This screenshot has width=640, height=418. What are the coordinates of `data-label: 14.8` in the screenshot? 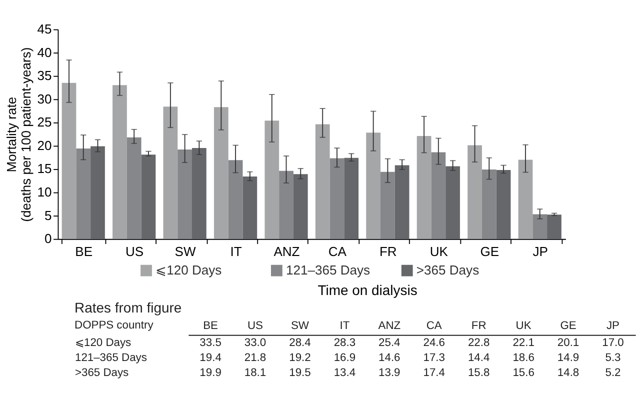 It's located at (568, 372).